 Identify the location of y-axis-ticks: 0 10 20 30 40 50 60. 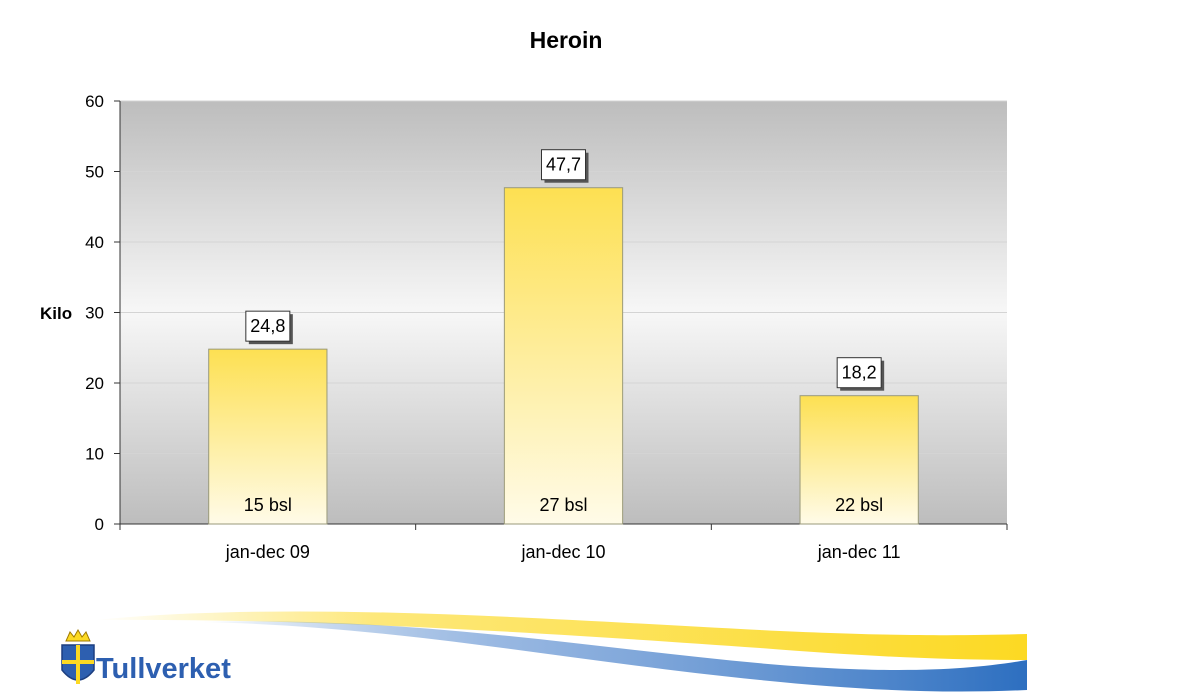
(102, 313).